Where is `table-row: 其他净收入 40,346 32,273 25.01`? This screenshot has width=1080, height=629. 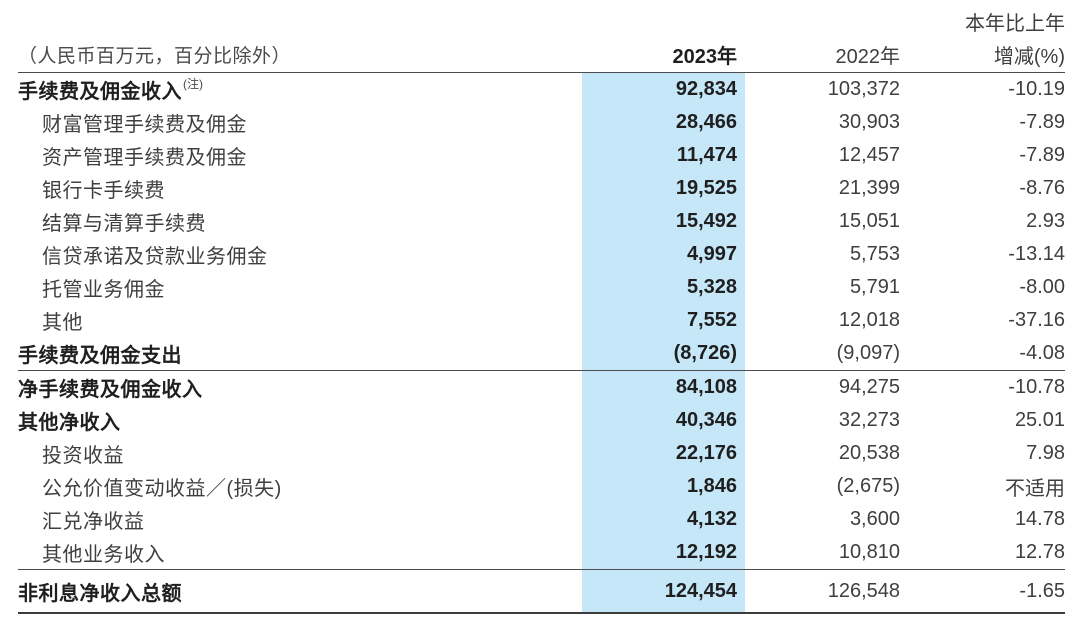
table-row: 其他净收入 40,346 32,273 25.01 is located at coordinates (541, 420).